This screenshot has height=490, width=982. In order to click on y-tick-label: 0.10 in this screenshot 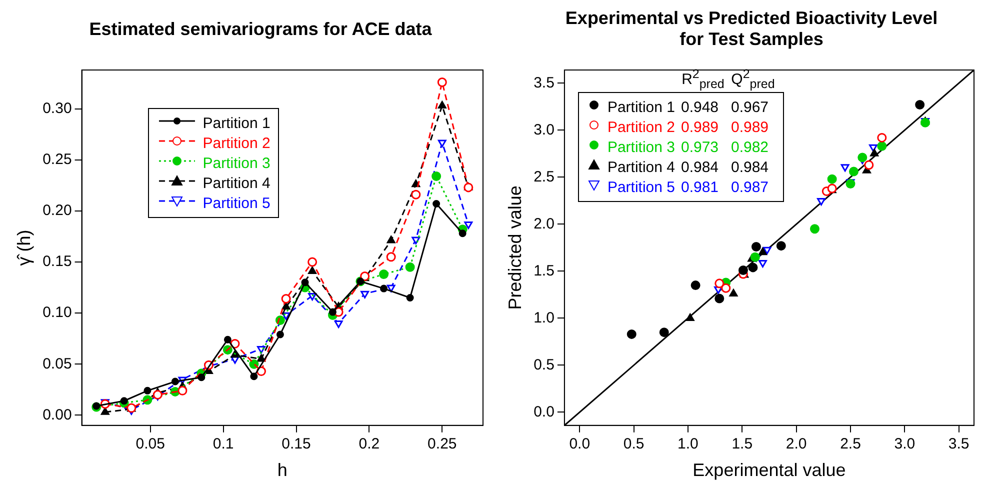, I will do `click(57, 313)`.